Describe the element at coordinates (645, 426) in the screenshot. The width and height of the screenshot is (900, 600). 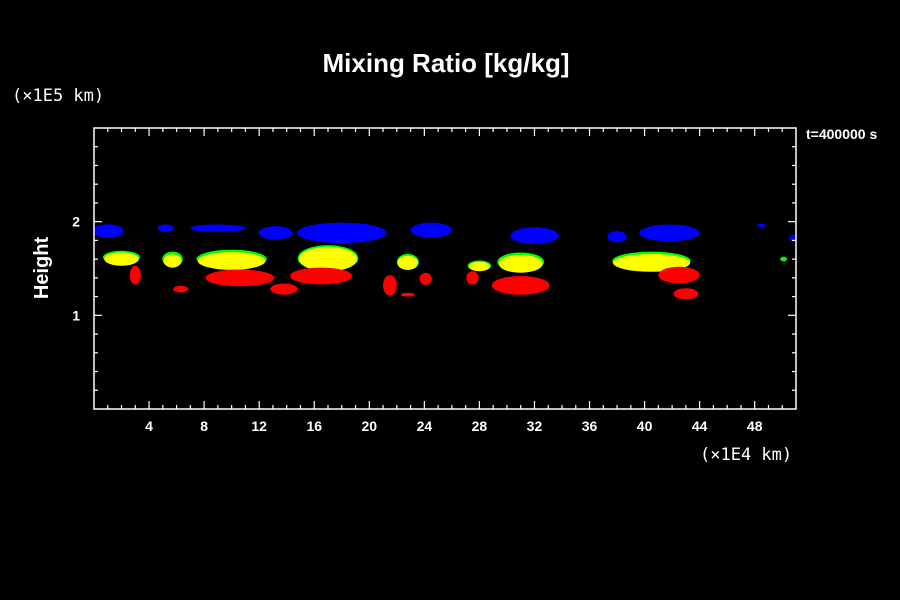
I see `x-tick-label: 40` at that location.